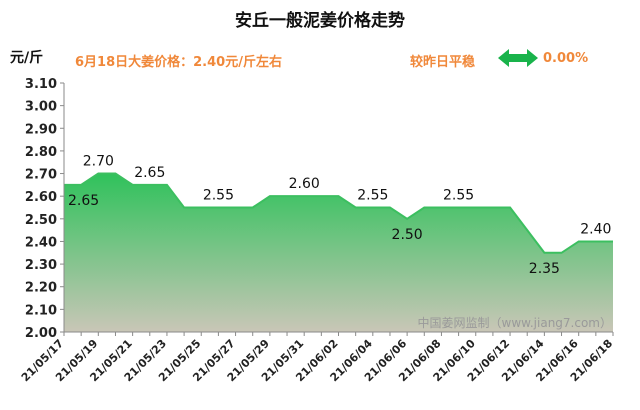 The image size is (640, 410). Describe the element at coordinates (41, 129) in the screenshot. I see `y-tick-label: 2.90` at that location.